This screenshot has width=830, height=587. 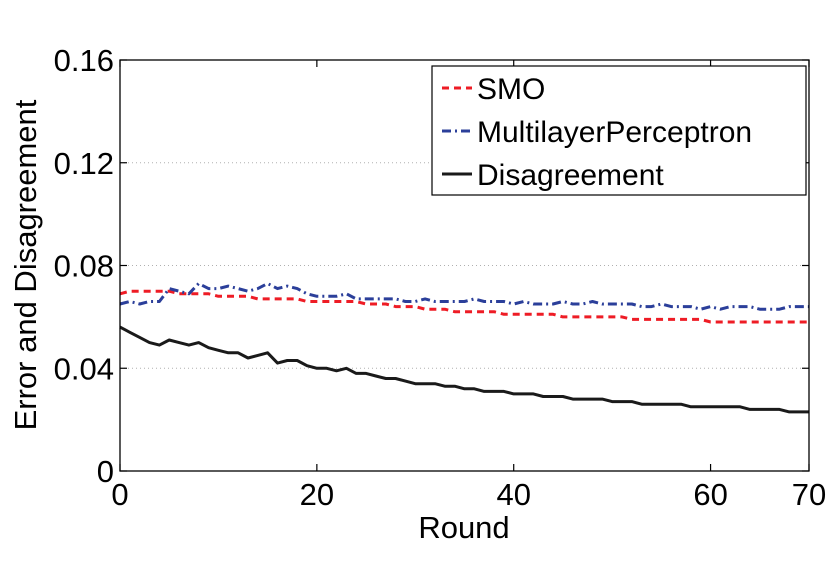 I want to click on series-line-disagreement, so click(x=464, y=369).